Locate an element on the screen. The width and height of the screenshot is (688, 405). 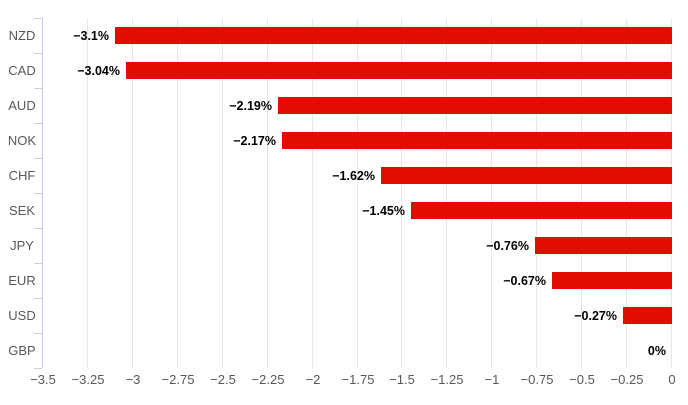
category-label-aud: AUD is located at coordinates (22, 105).